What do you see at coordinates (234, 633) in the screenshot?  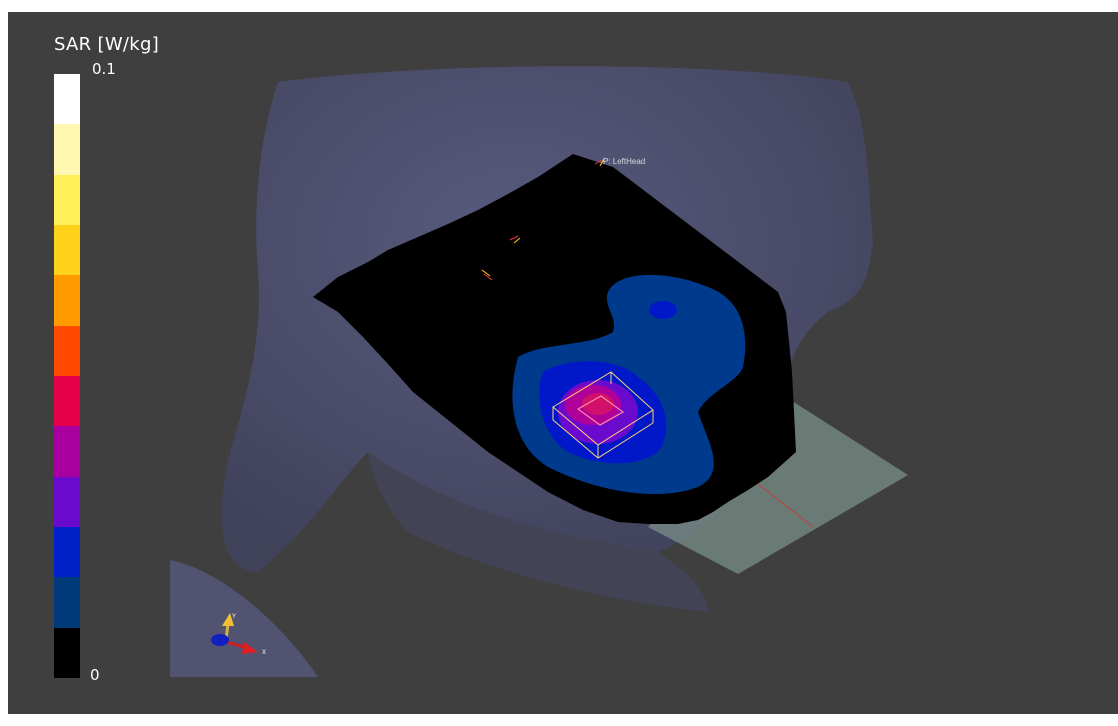 I see `orientation-axes-icon` at bounding box center [234, 633].